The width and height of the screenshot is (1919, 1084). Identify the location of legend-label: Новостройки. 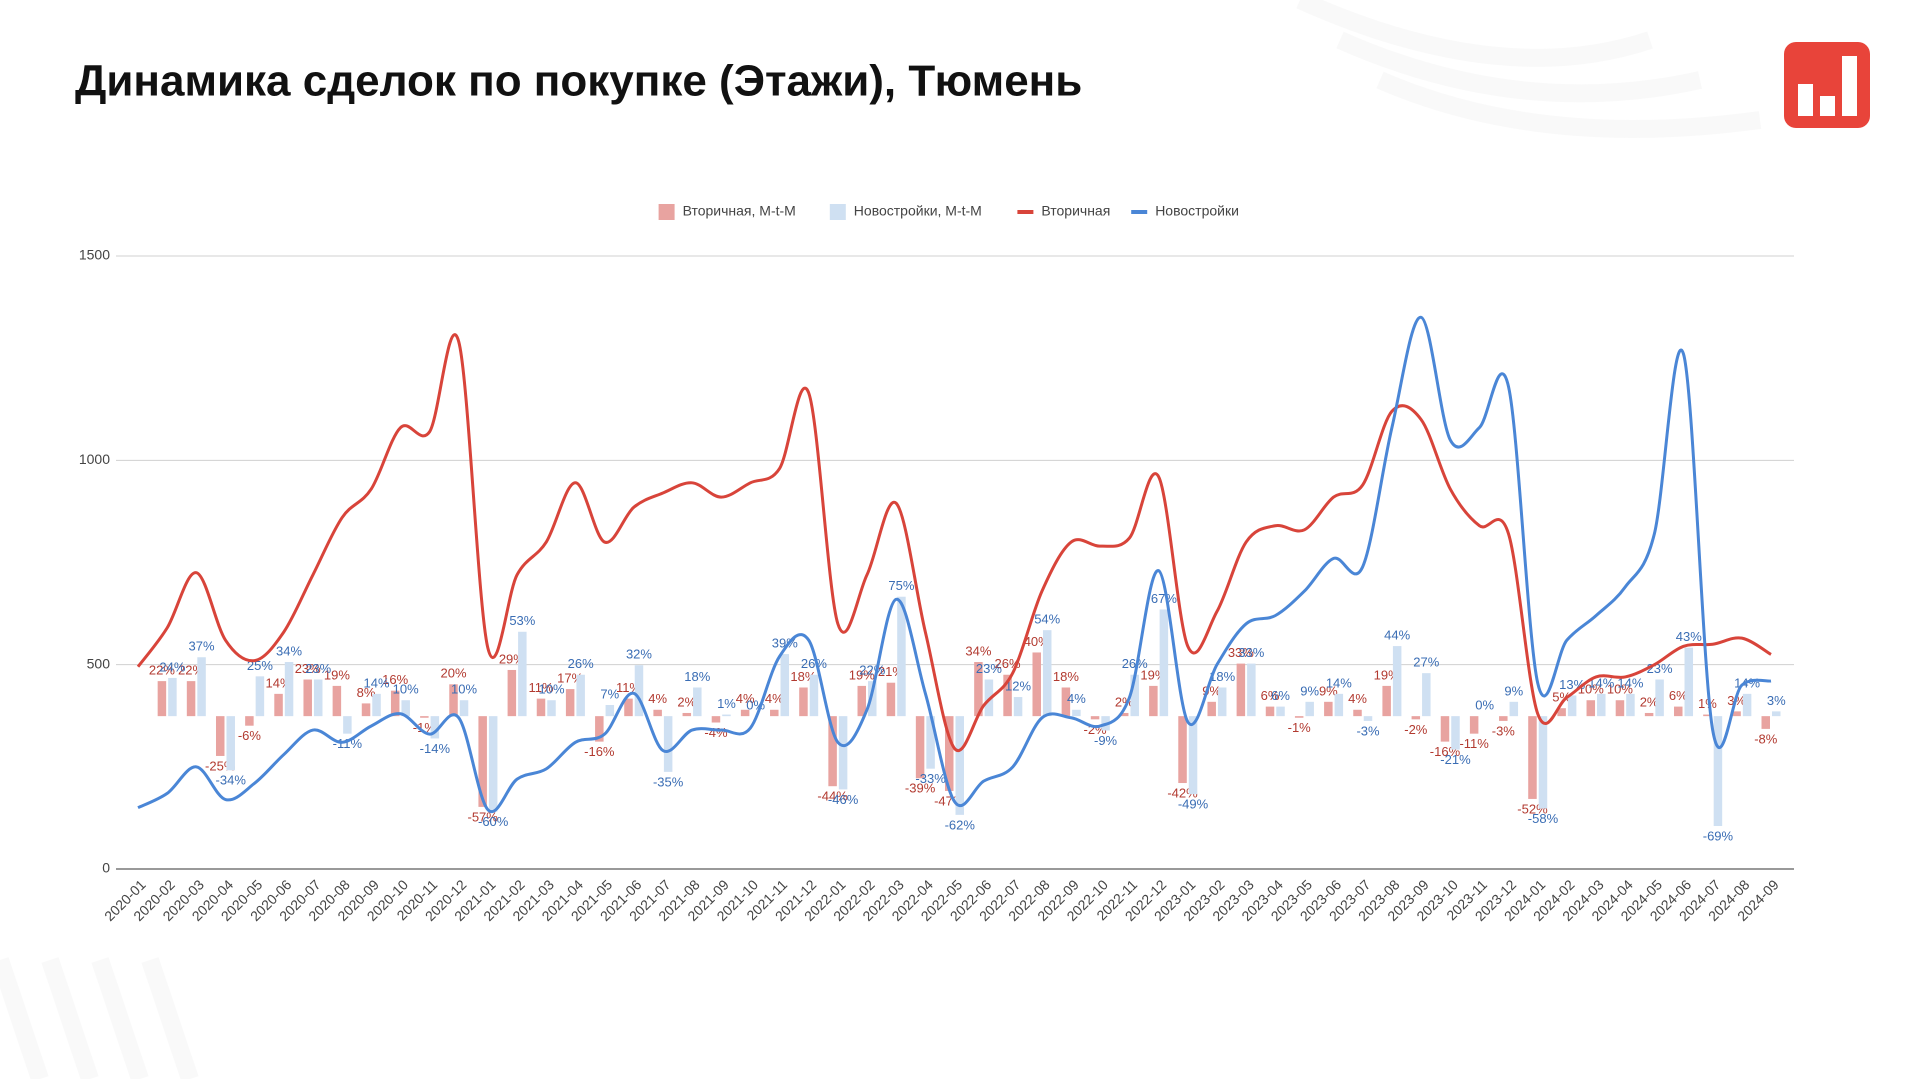
(1197, 211).